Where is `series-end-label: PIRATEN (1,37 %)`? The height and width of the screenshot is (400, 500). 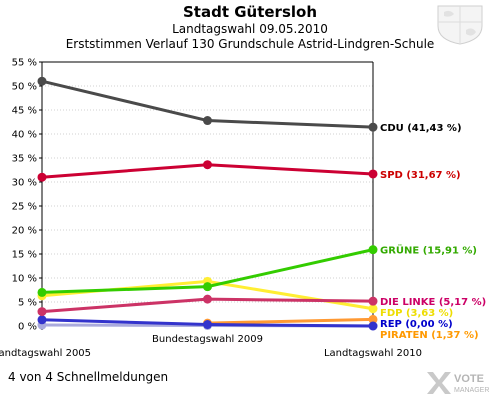
series-end-label: PIRATEN (1,37 %) is located at coordinates (429, 335).